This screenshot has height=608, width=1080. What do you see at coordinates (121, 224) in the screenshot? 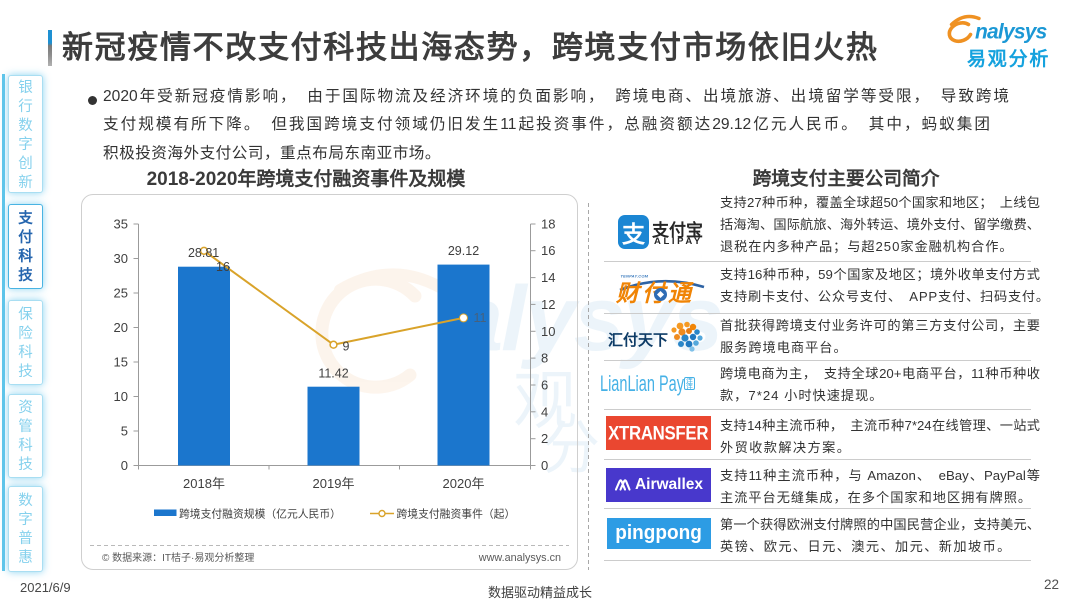
I see `svg-text: 35` at bounding box center [121, 224].